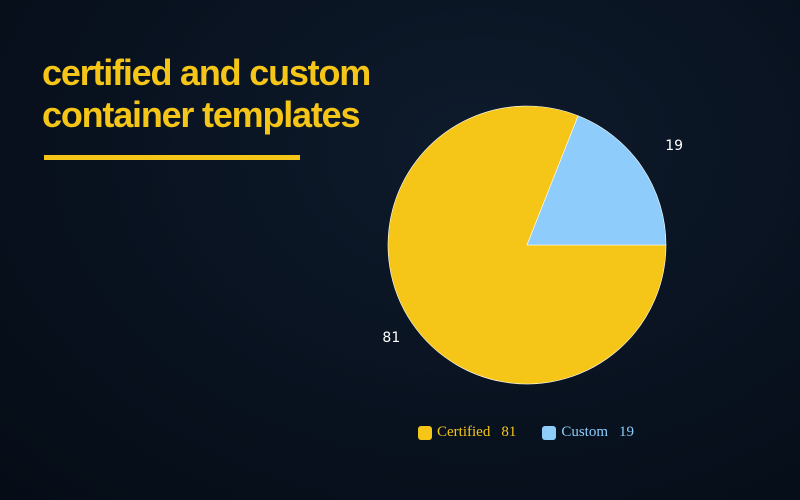  What do you see at coordinates (206, 72) in the screenshot?
I see `title-line-1: certified and custom` at bounding box center [206, 72].